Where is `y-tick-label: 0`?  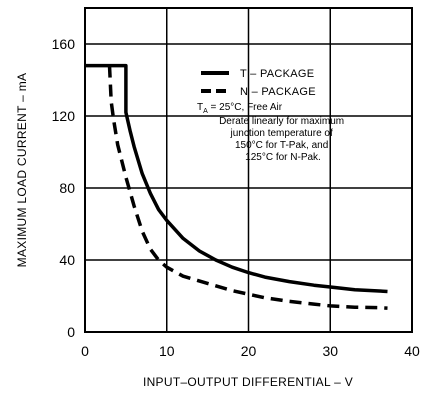
y-tick-label: 0 is located at coordinates (71, 332).